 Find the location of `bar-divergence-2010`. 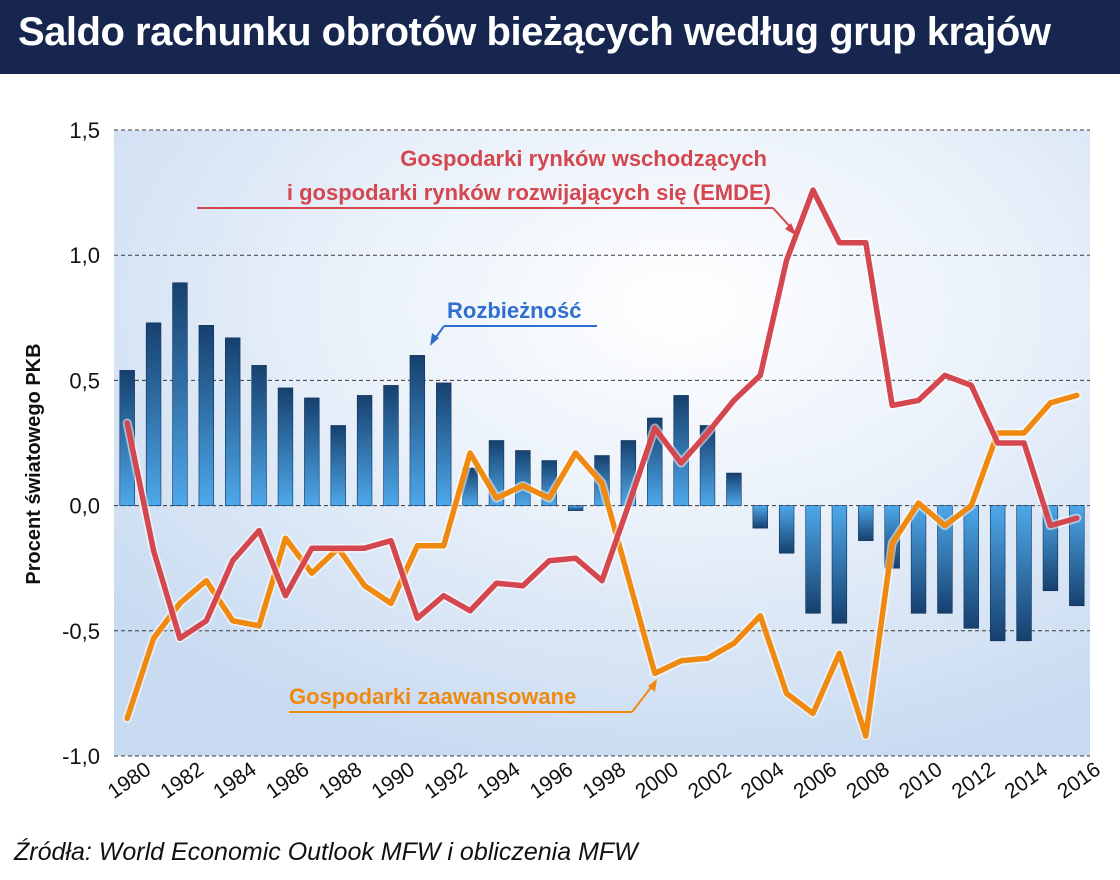

bar-divergence-2010 is located at coordinates (918, 559).